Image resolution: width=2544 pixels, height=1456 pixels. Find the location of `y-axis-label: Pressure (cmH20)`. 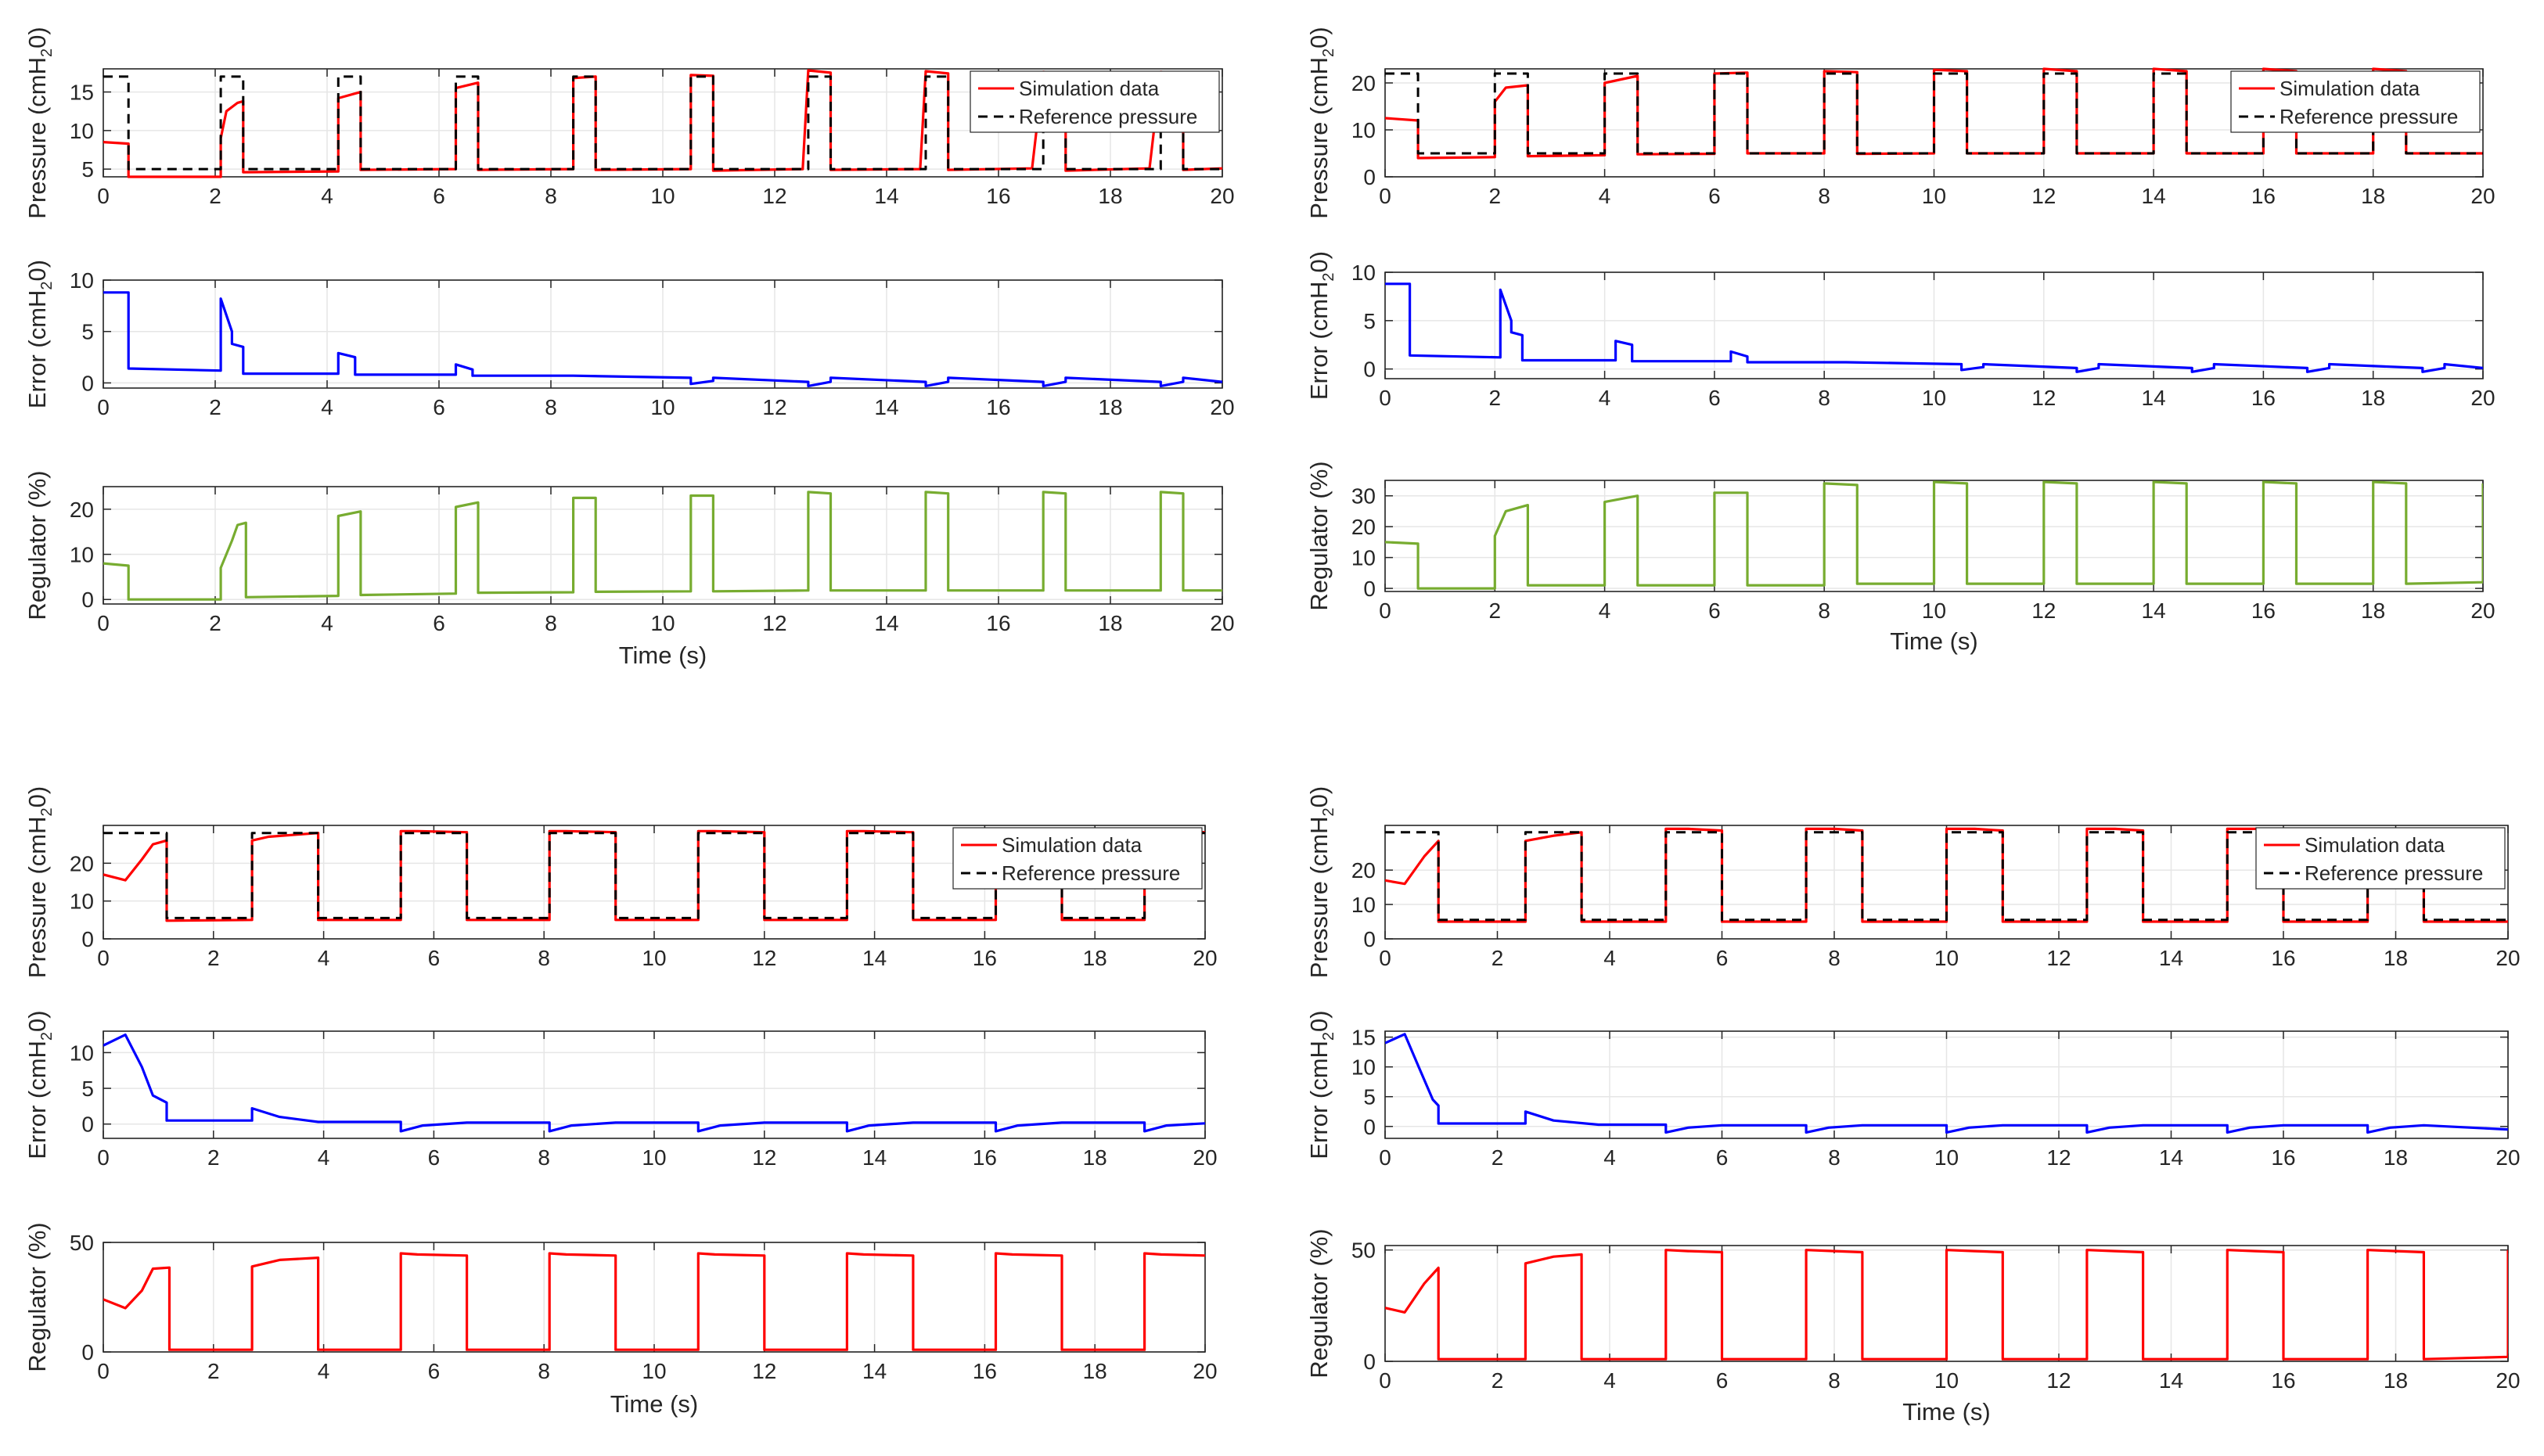

y-axis-label: Pressure (cmH20) is located at coordinates (1321, 882).